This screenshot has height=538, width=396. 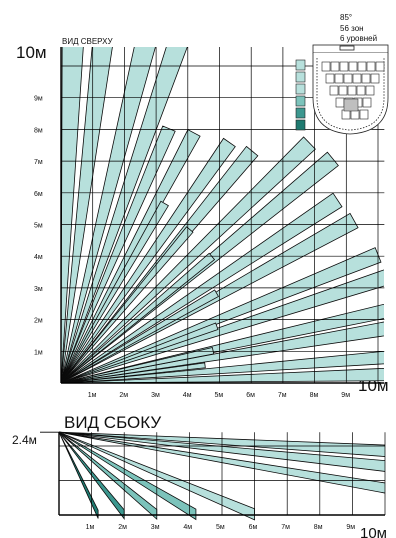 What do you see at coordinates (373, 531) in the screenshot?
I see `side-view-x-max-label: 10м` at bounding box center [373, 531].